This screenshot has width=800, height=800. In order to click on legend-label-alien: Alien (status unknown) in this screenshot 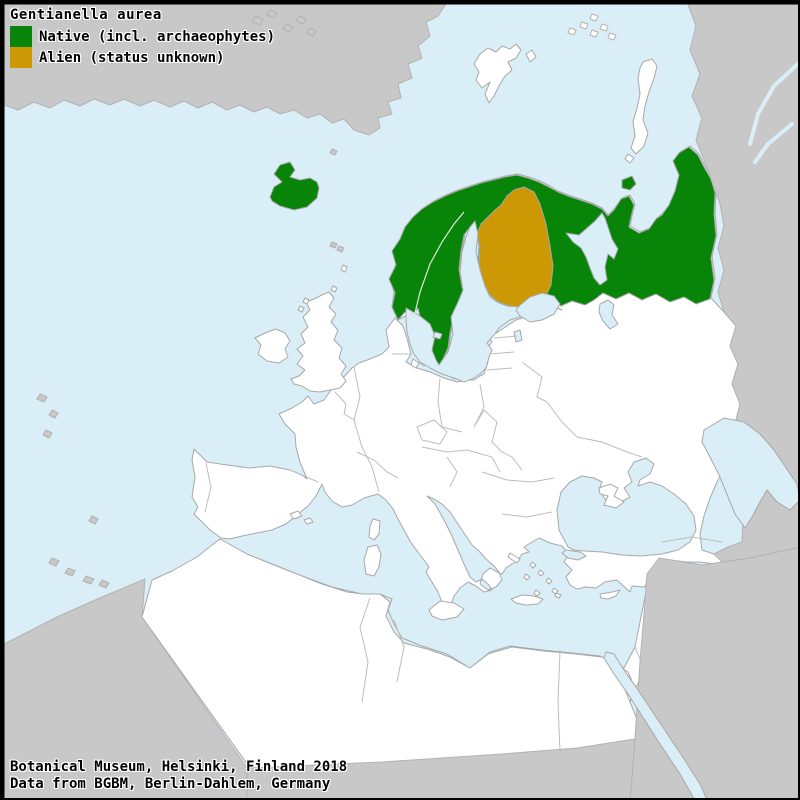, I will do `click(132, 57)`.